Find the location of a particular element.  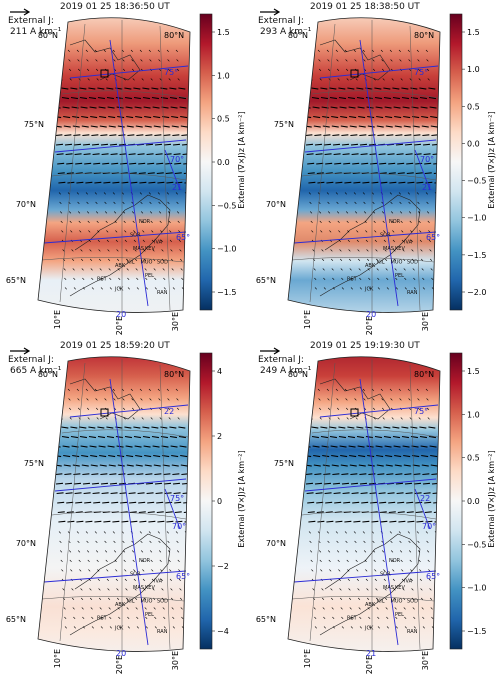

latitude-label: 75°N is located at coordinates (284, 463).